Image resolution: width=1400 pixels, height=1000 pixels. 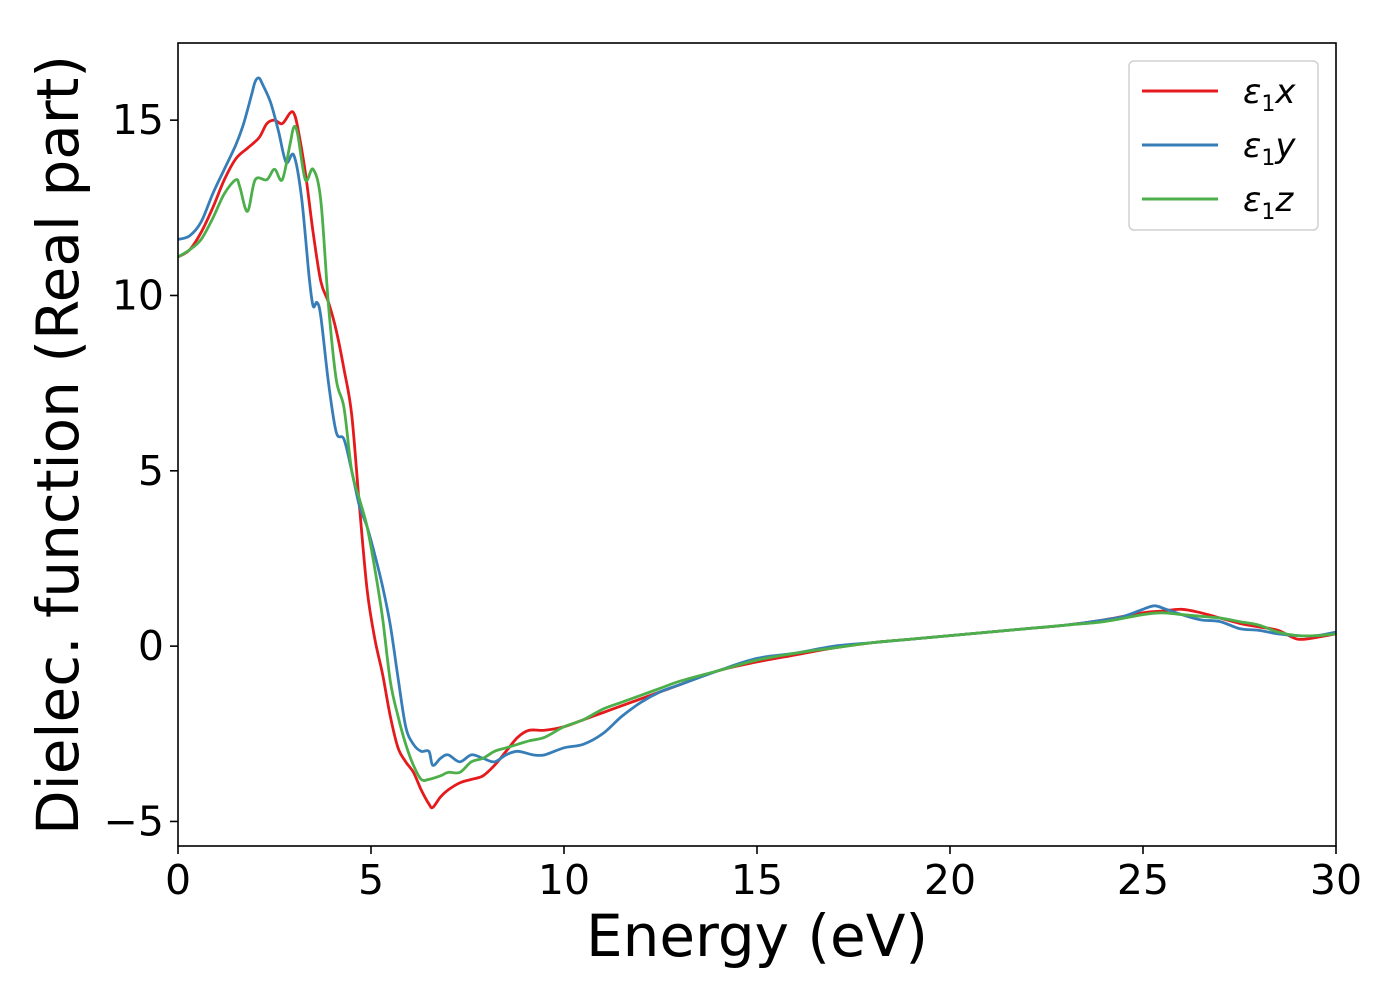 What do you see at coordinates (1223, 145) in the screenshot?
I see `legend-box` at bounding box center [1223, 145].